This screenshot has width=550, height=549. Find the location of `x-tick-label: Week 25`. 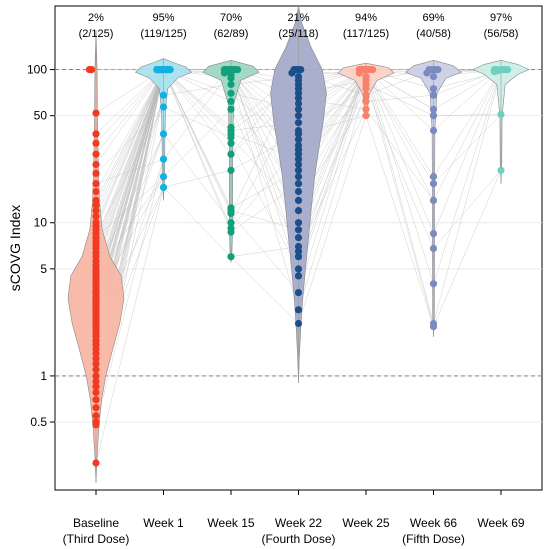

x-tick-label: Week 25 is located at coordinates (365, 523).